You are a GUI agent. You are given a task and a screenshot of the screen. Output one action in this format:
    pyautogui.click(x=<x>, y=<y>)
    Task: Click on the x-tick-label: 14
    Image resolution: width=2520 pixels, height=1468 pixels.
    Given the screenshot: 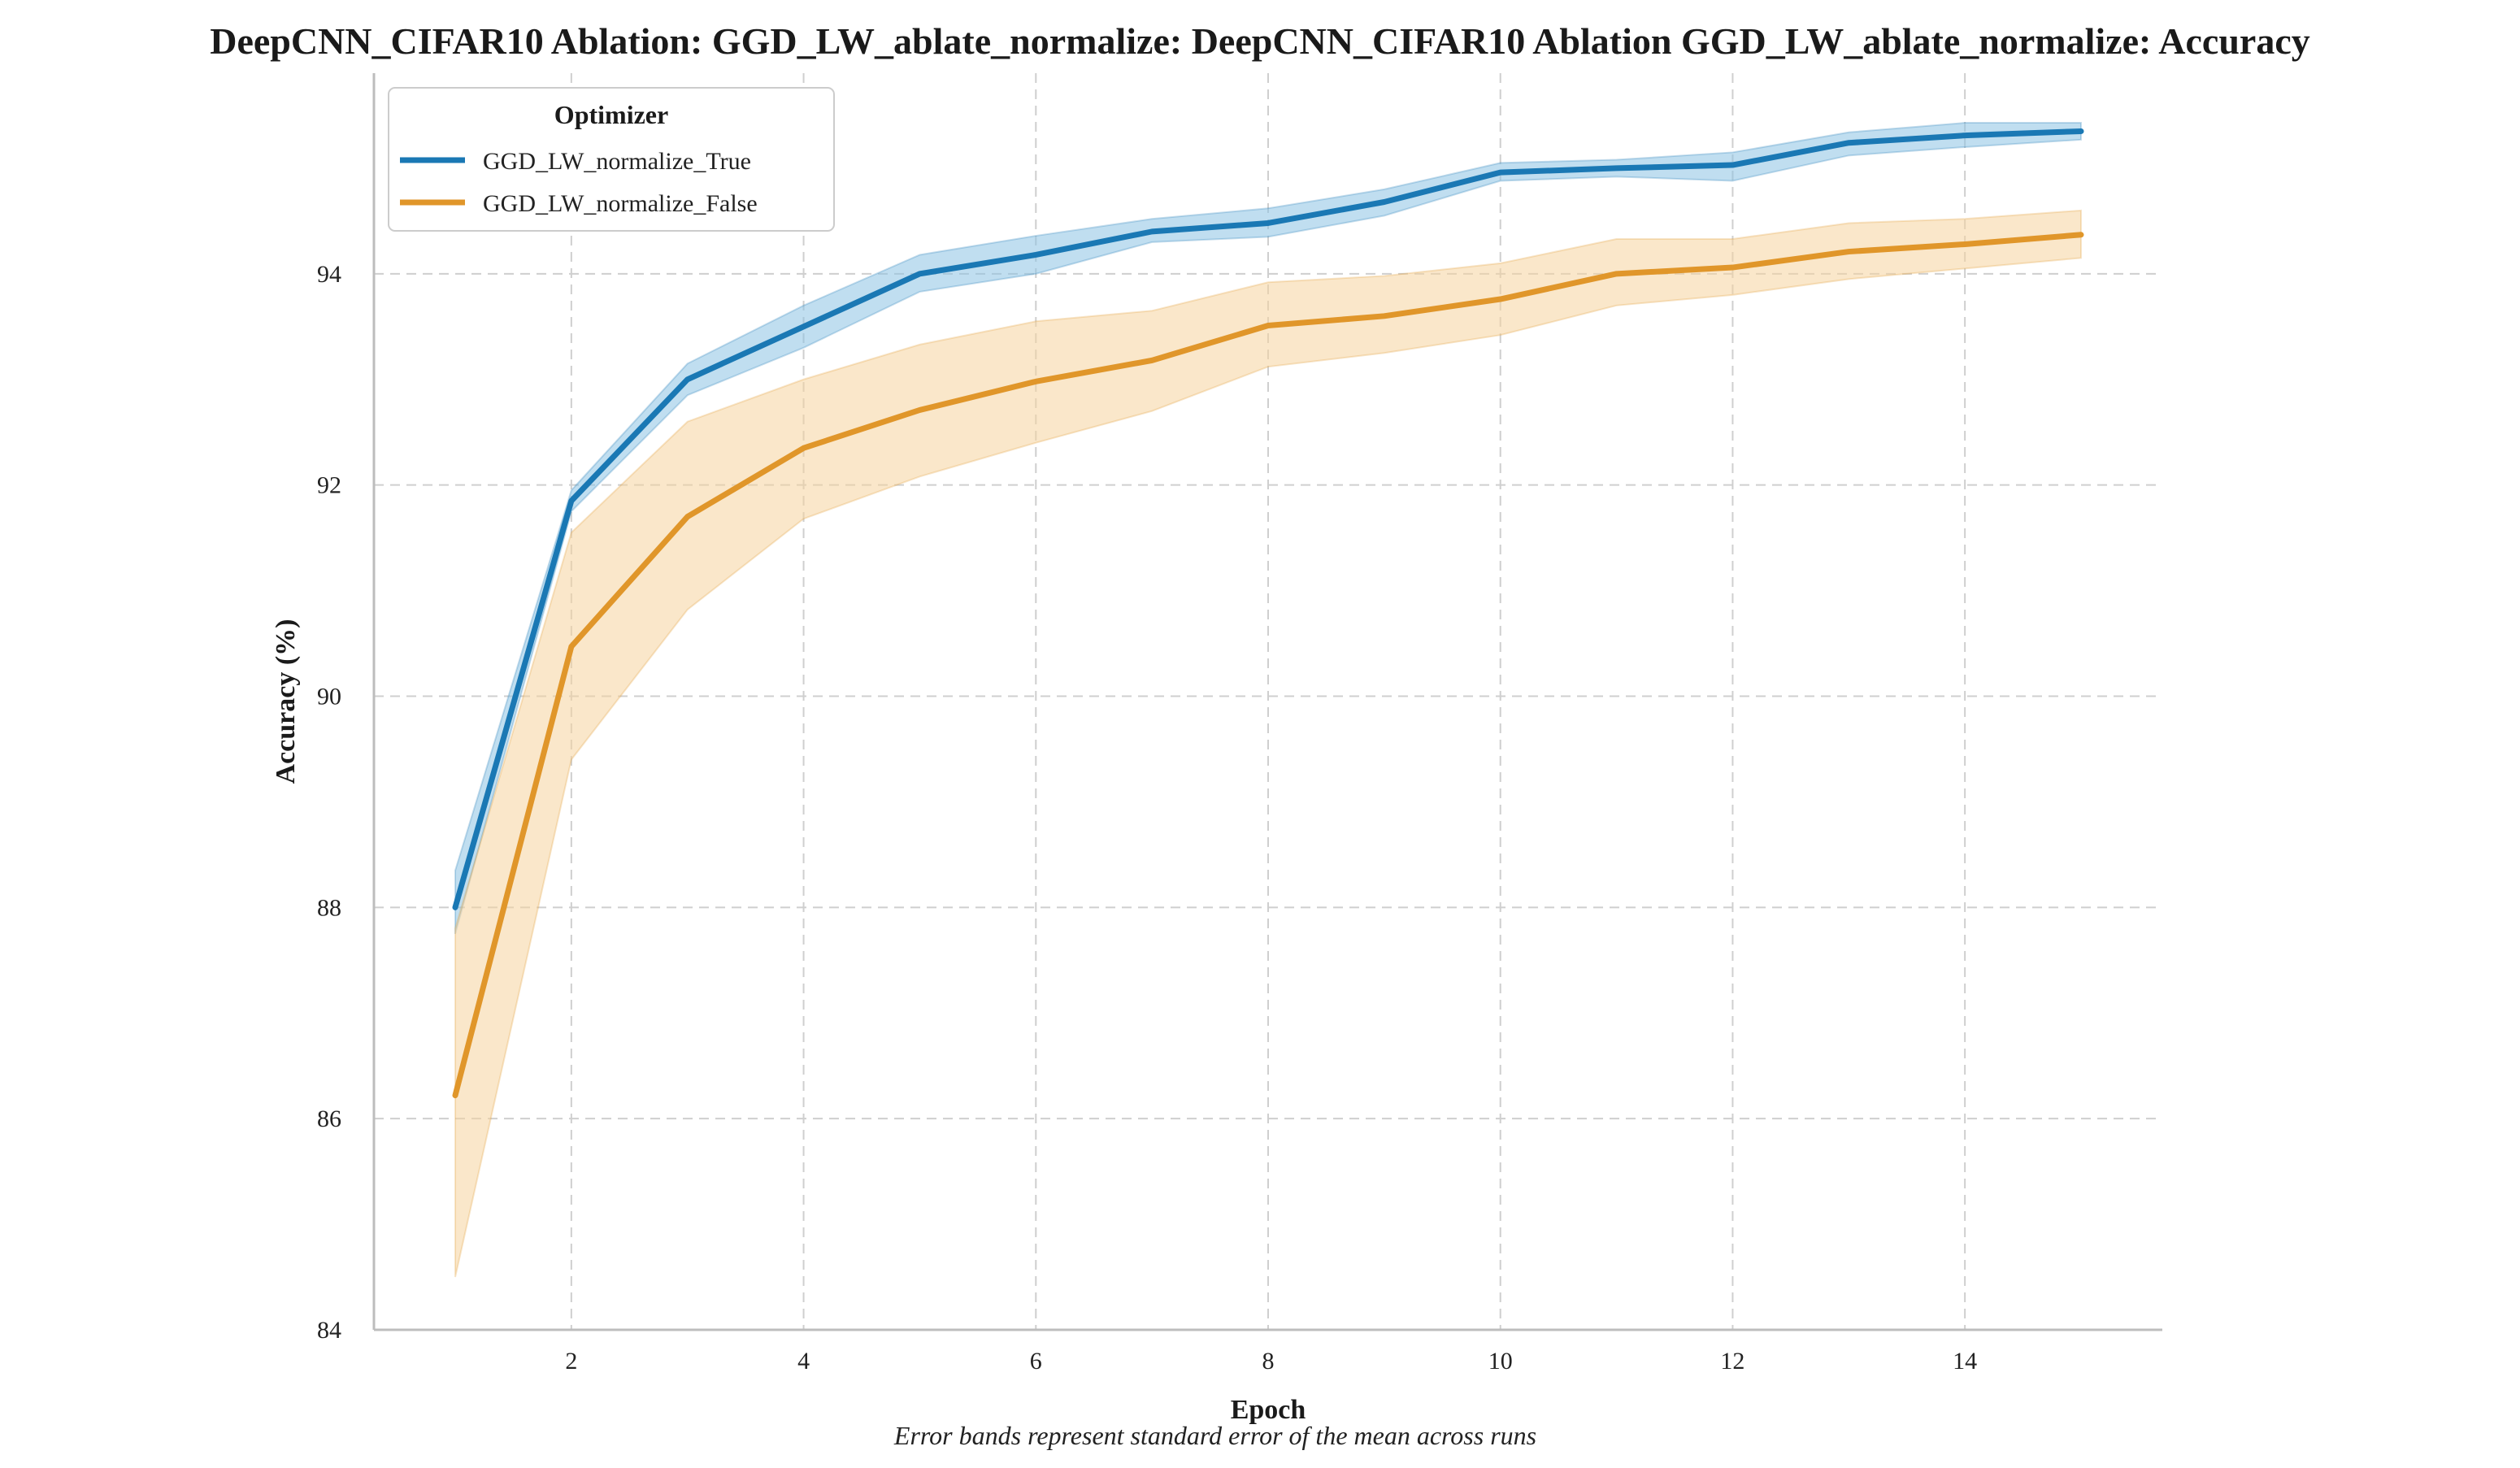 What is the action you would take?
    pyautogui.click(x=1965, y=1361)
    